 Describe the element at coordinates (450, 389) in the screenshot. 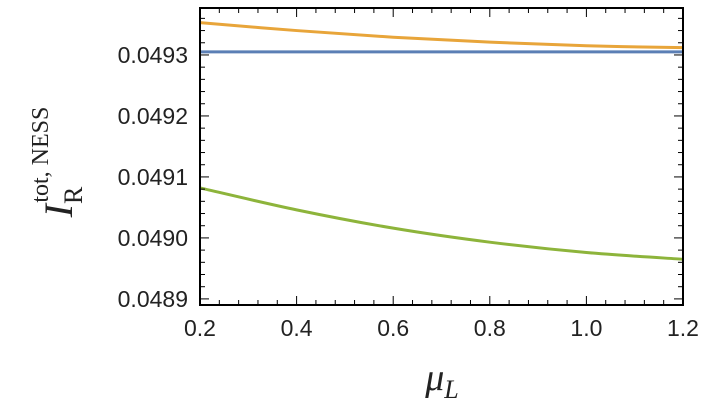

I see `x-axis-label-sub: L` at that location.